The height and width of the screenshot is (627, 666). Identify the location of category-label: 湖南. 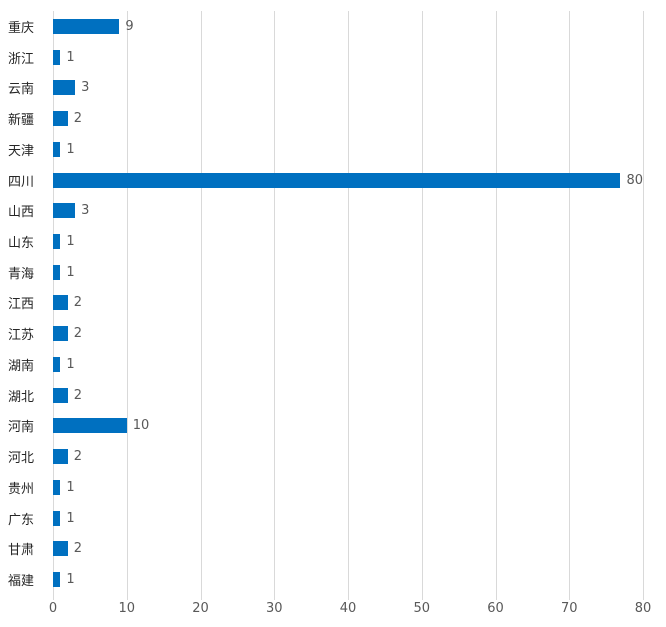
(21, 366).